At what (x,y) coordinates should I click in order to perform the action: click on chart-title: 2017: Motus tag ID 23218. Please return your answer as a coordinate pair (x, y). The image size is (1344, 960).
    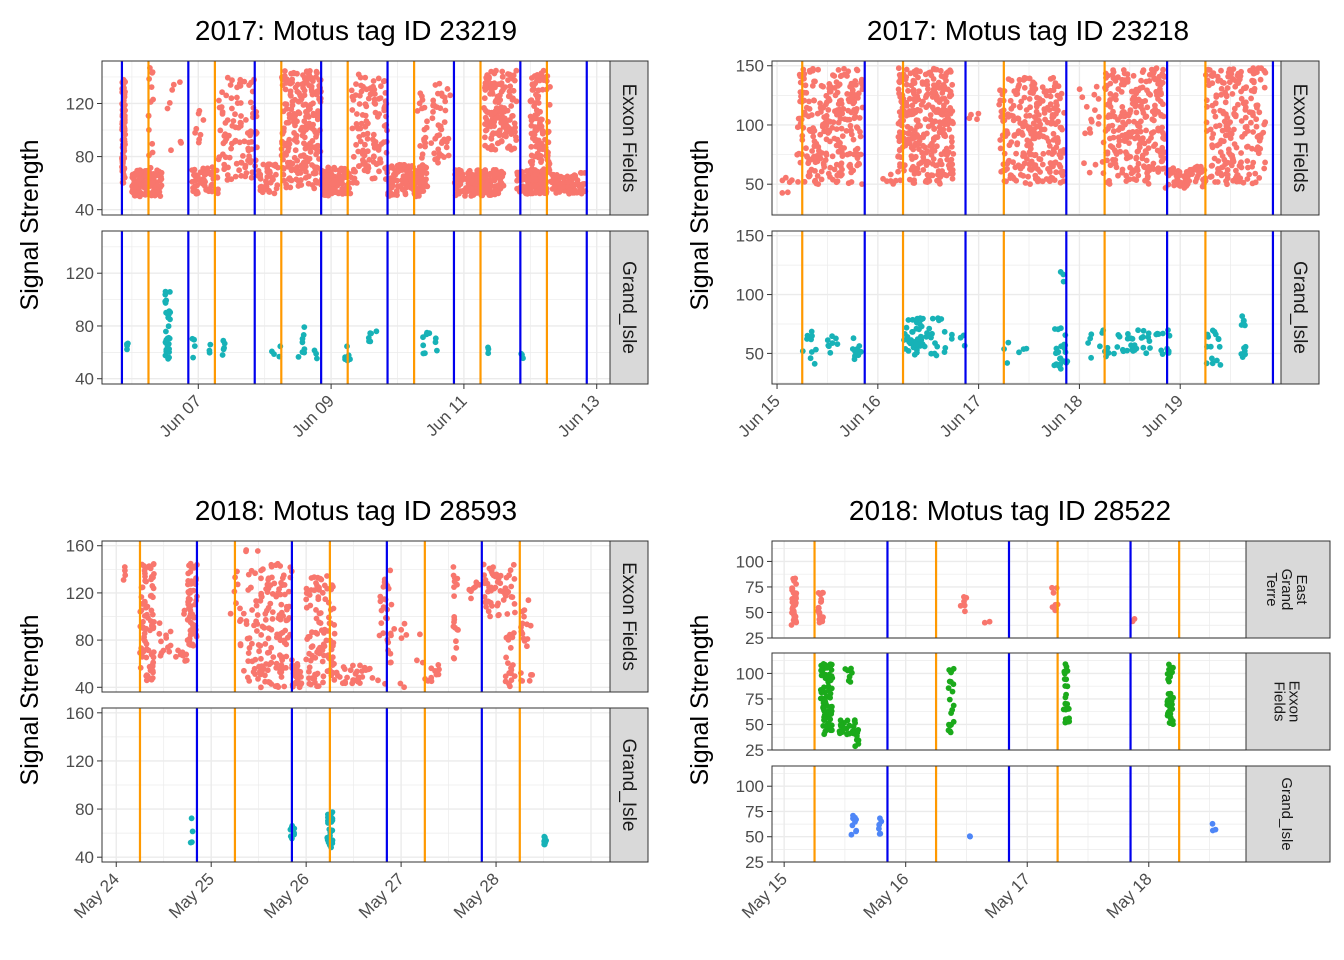
    Looking at the image, I should click on (1028, 30).